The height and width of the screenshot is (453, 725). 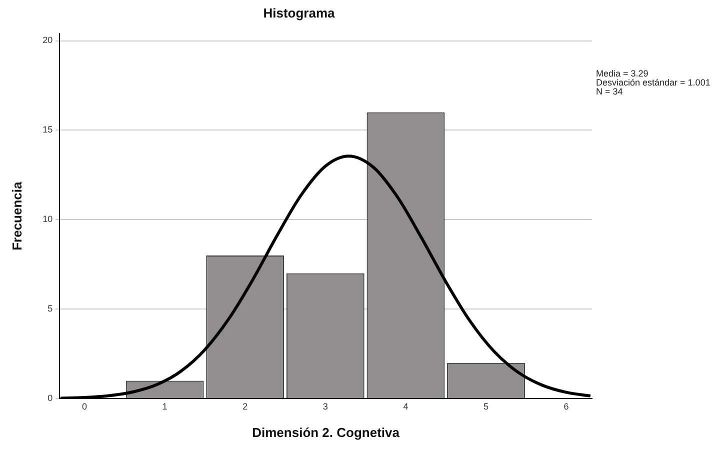 What do you see at coordinates (165, 406) in the screenshot?
I see `x-tick-label: 1` at bounding box center [165, 406].